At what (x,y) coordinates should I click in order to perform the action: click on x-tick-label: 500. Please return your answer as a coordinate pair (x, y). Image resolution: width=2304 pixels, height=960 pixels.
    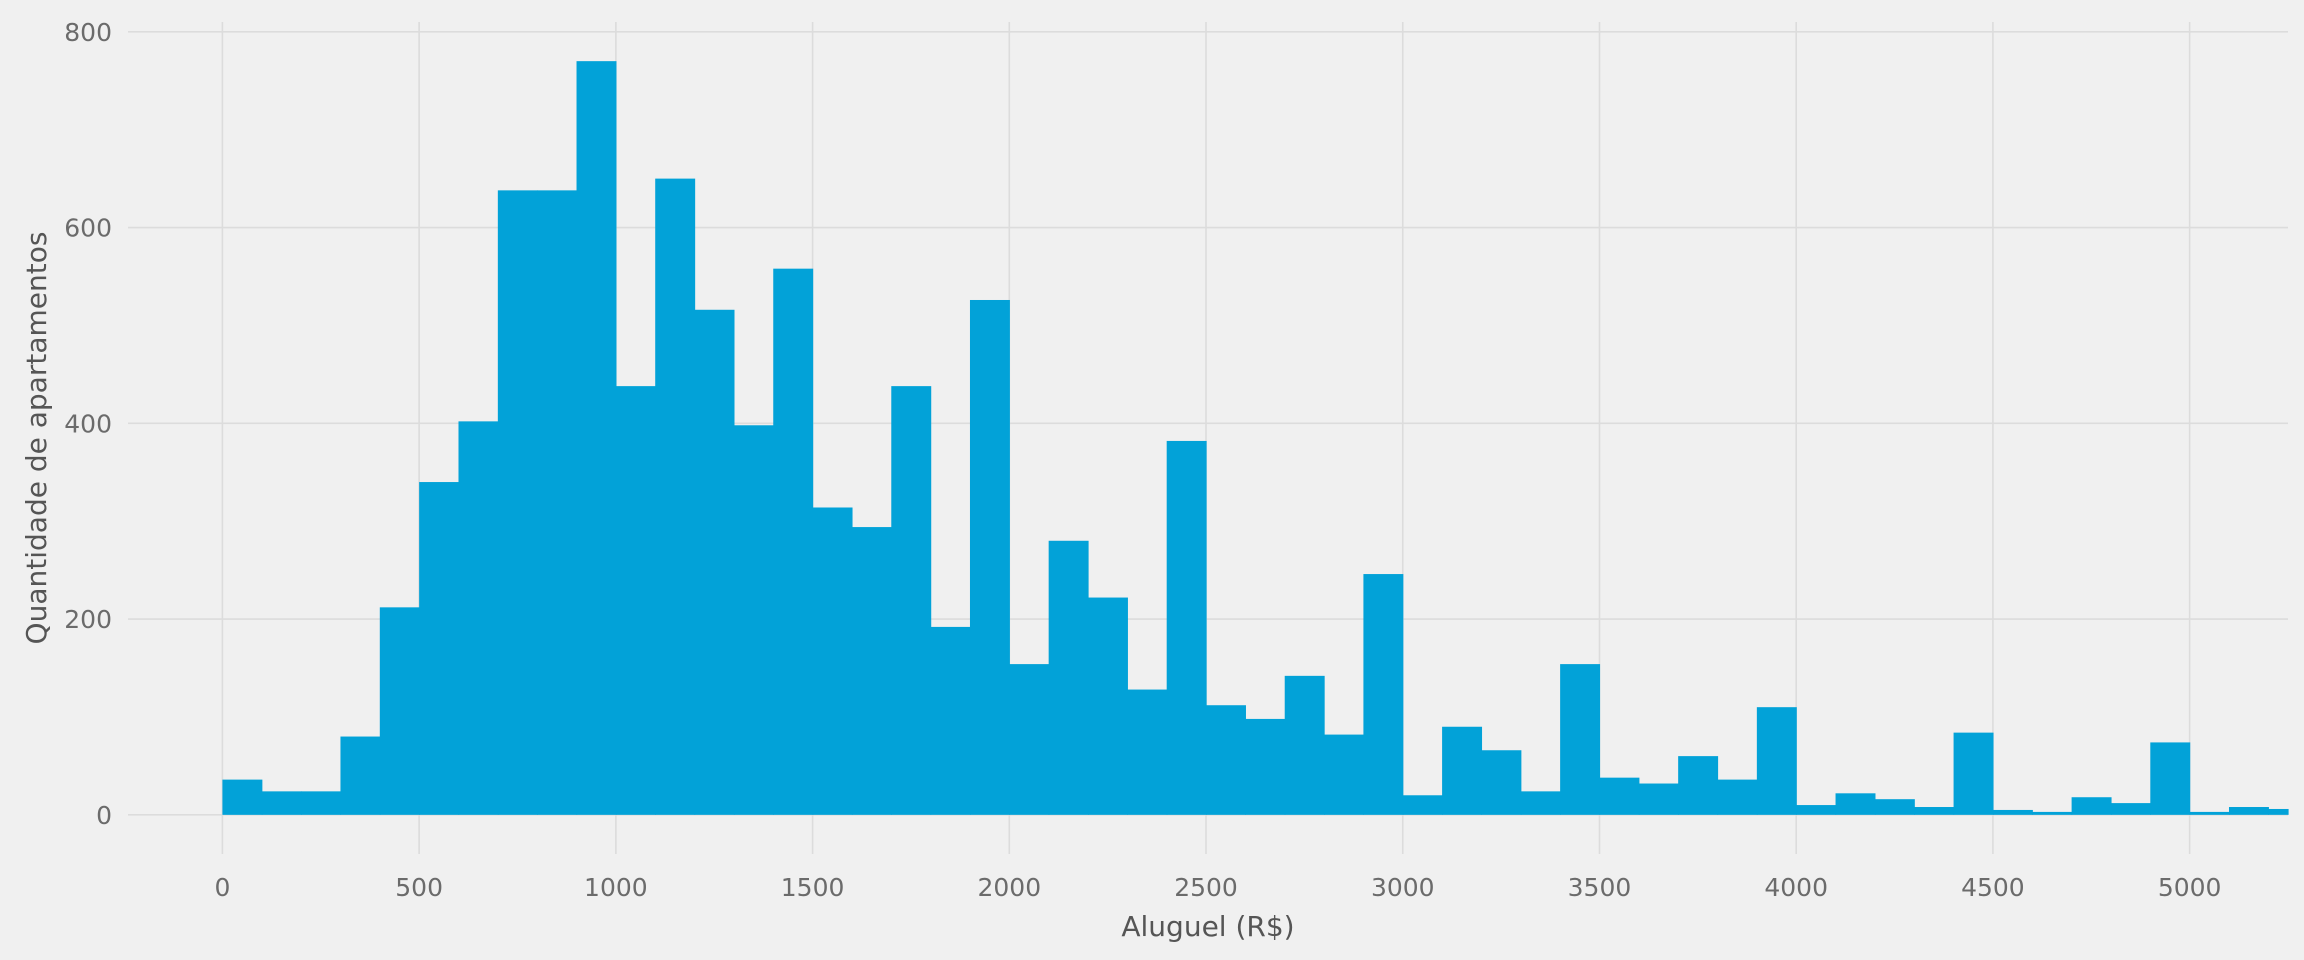
    Looking at the image, I should click on (419, 887).